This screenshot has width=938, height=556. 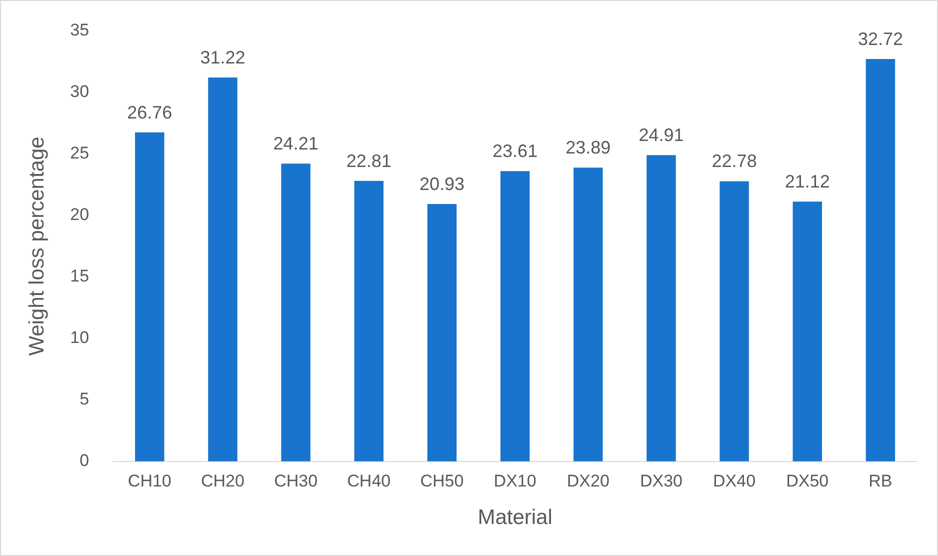 I want to click on data-label: 24.21, so click(x=295, y=144).